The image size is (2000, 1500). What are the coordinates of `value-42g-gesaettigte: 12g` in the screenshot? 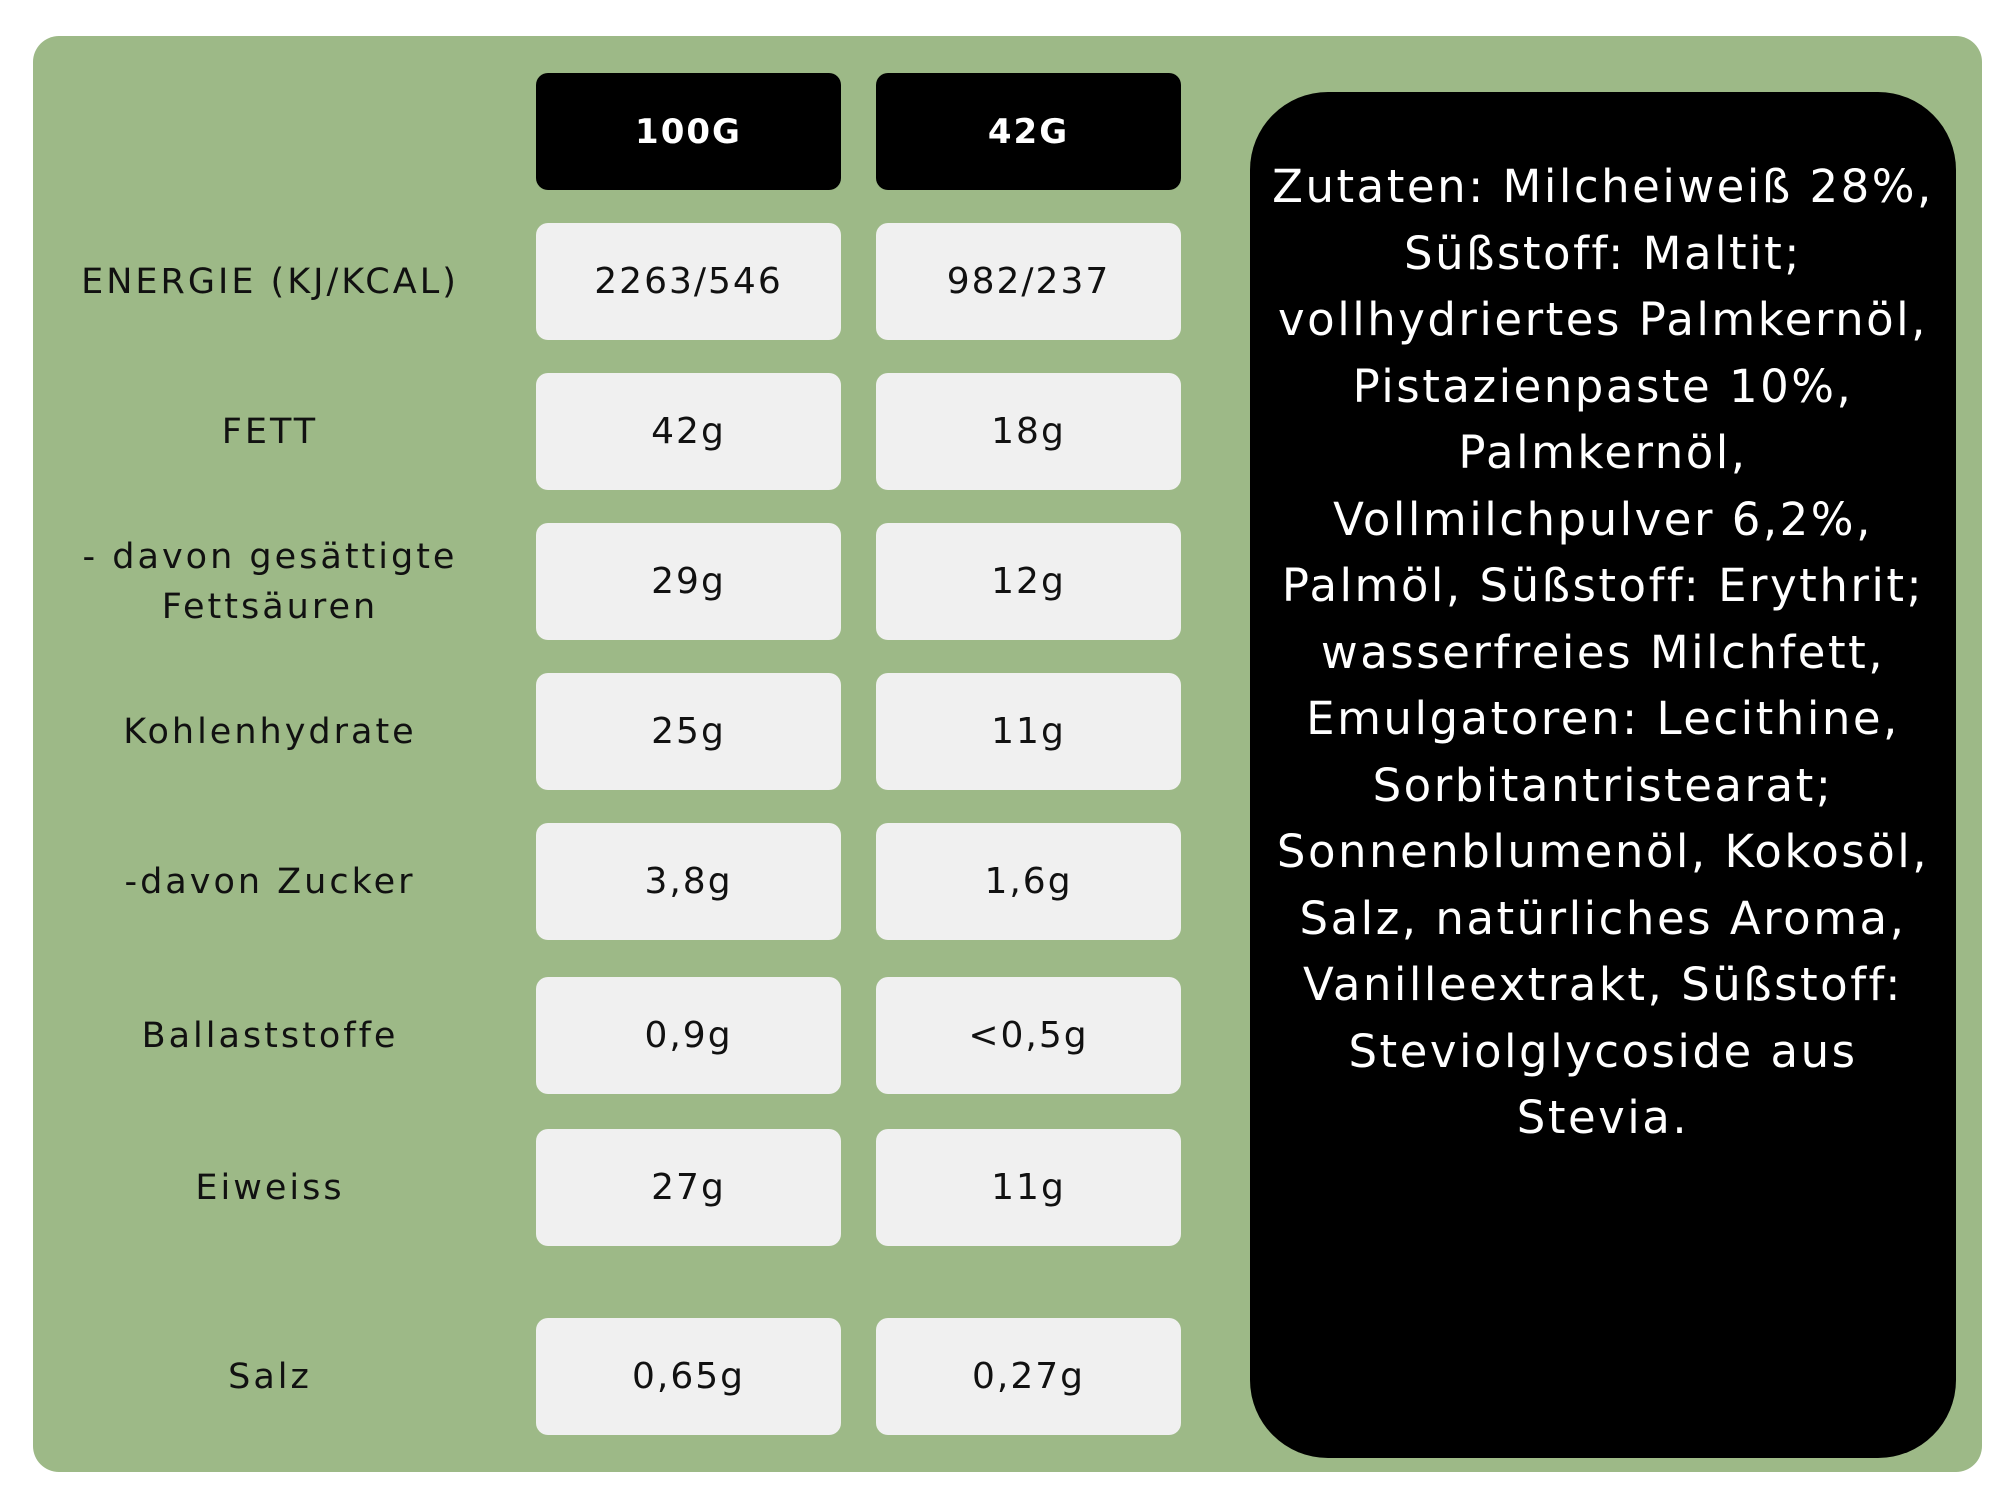 It's located at (1028, 581).